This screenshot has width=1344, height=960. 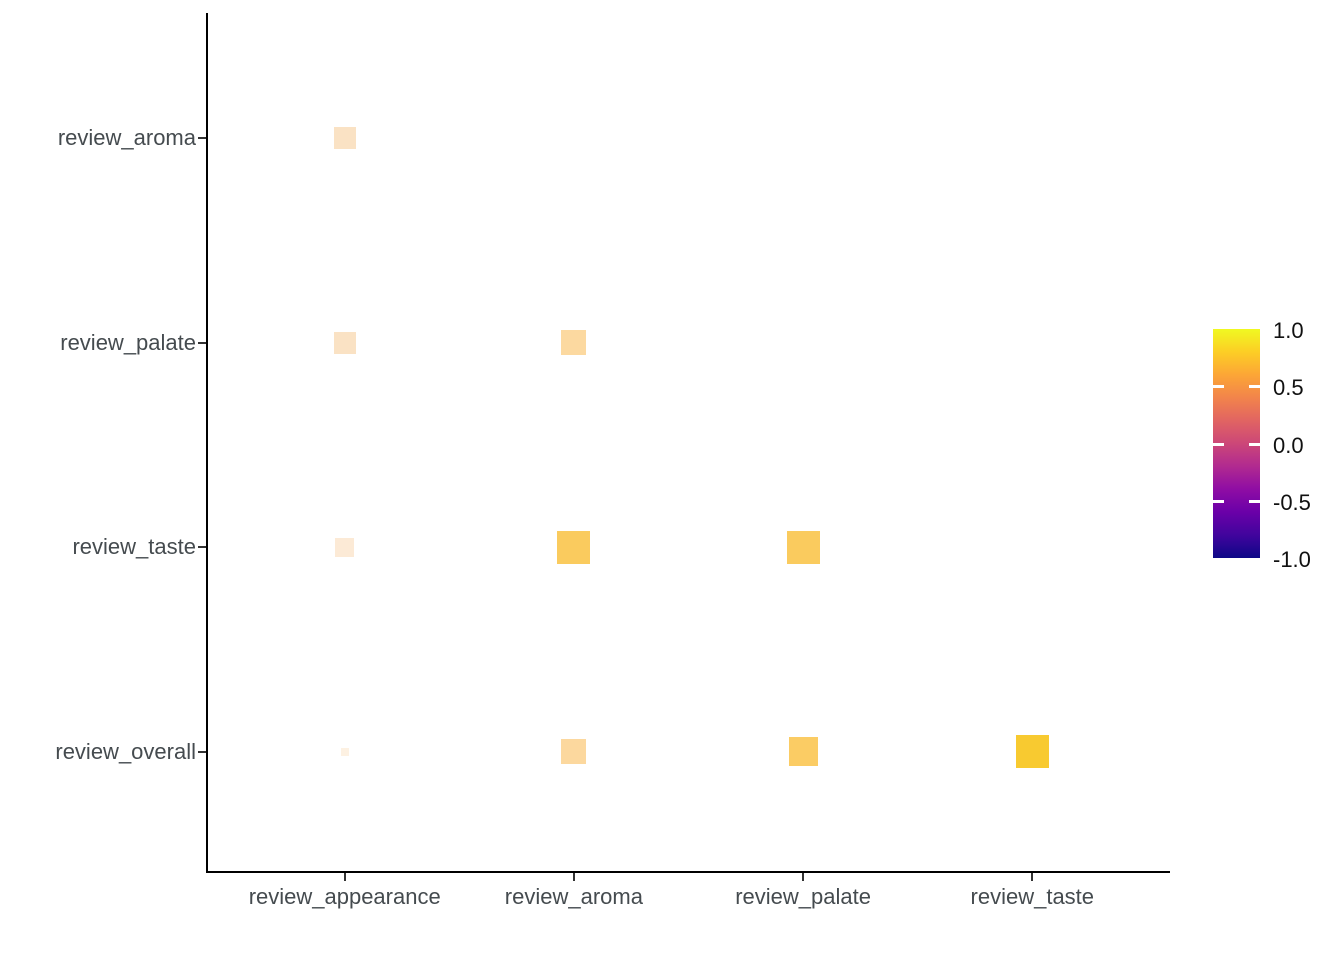 I want to click on x-axis-line, so click(x=688, y=872).